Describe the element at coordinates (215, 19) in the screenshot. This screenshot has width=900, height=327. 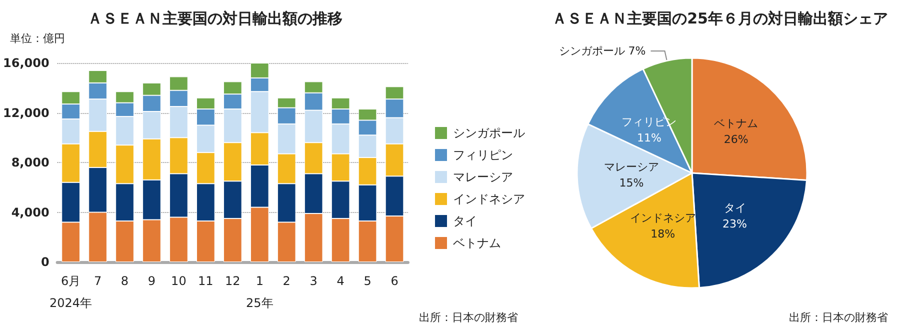
I see `chart-title: ＡＳＥＡＮ主要国の対日輸出額の推移` at that location.